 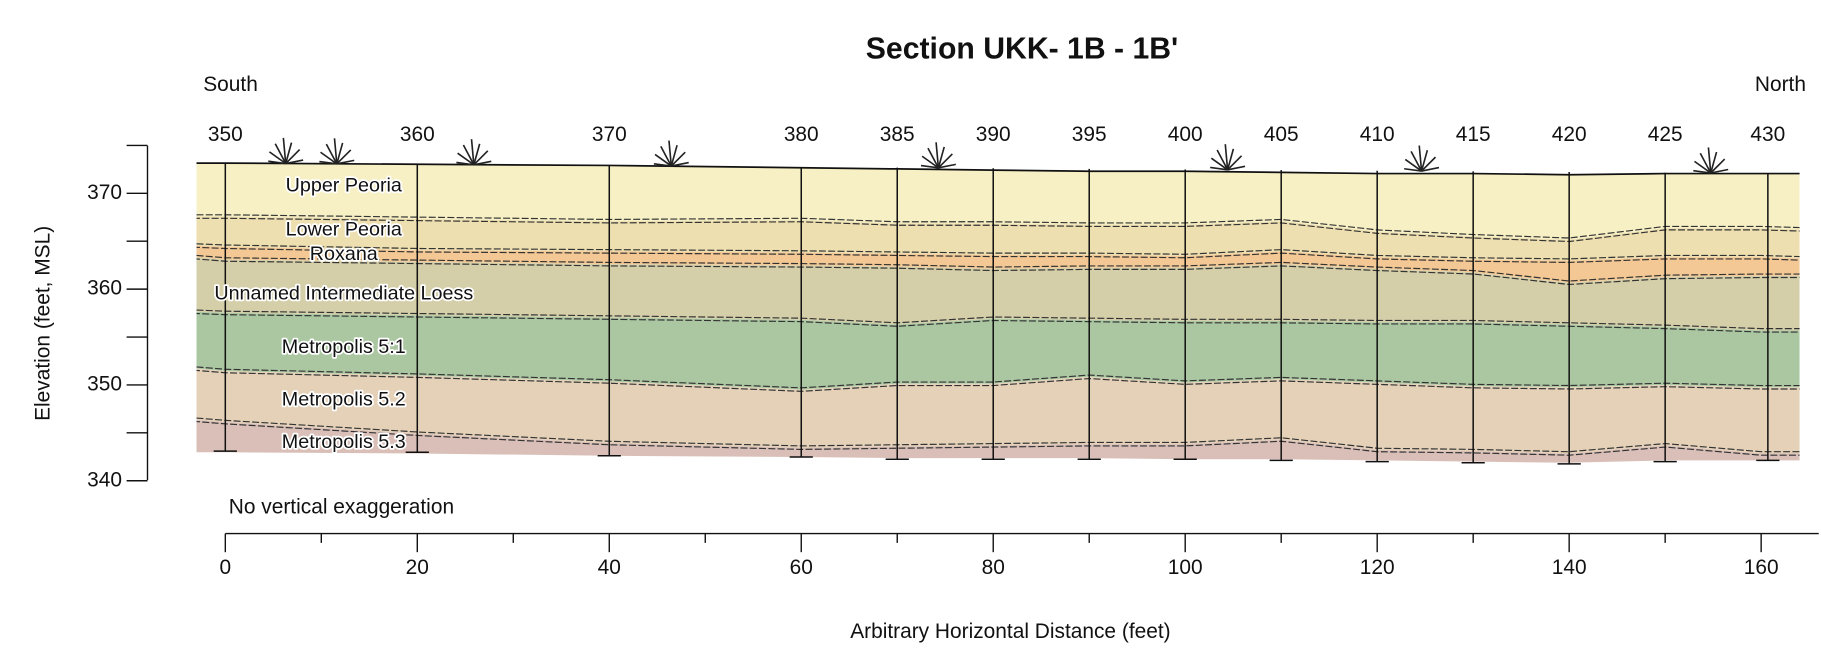 I want to click on boring-label: 425, so click(x=1665, y=134).